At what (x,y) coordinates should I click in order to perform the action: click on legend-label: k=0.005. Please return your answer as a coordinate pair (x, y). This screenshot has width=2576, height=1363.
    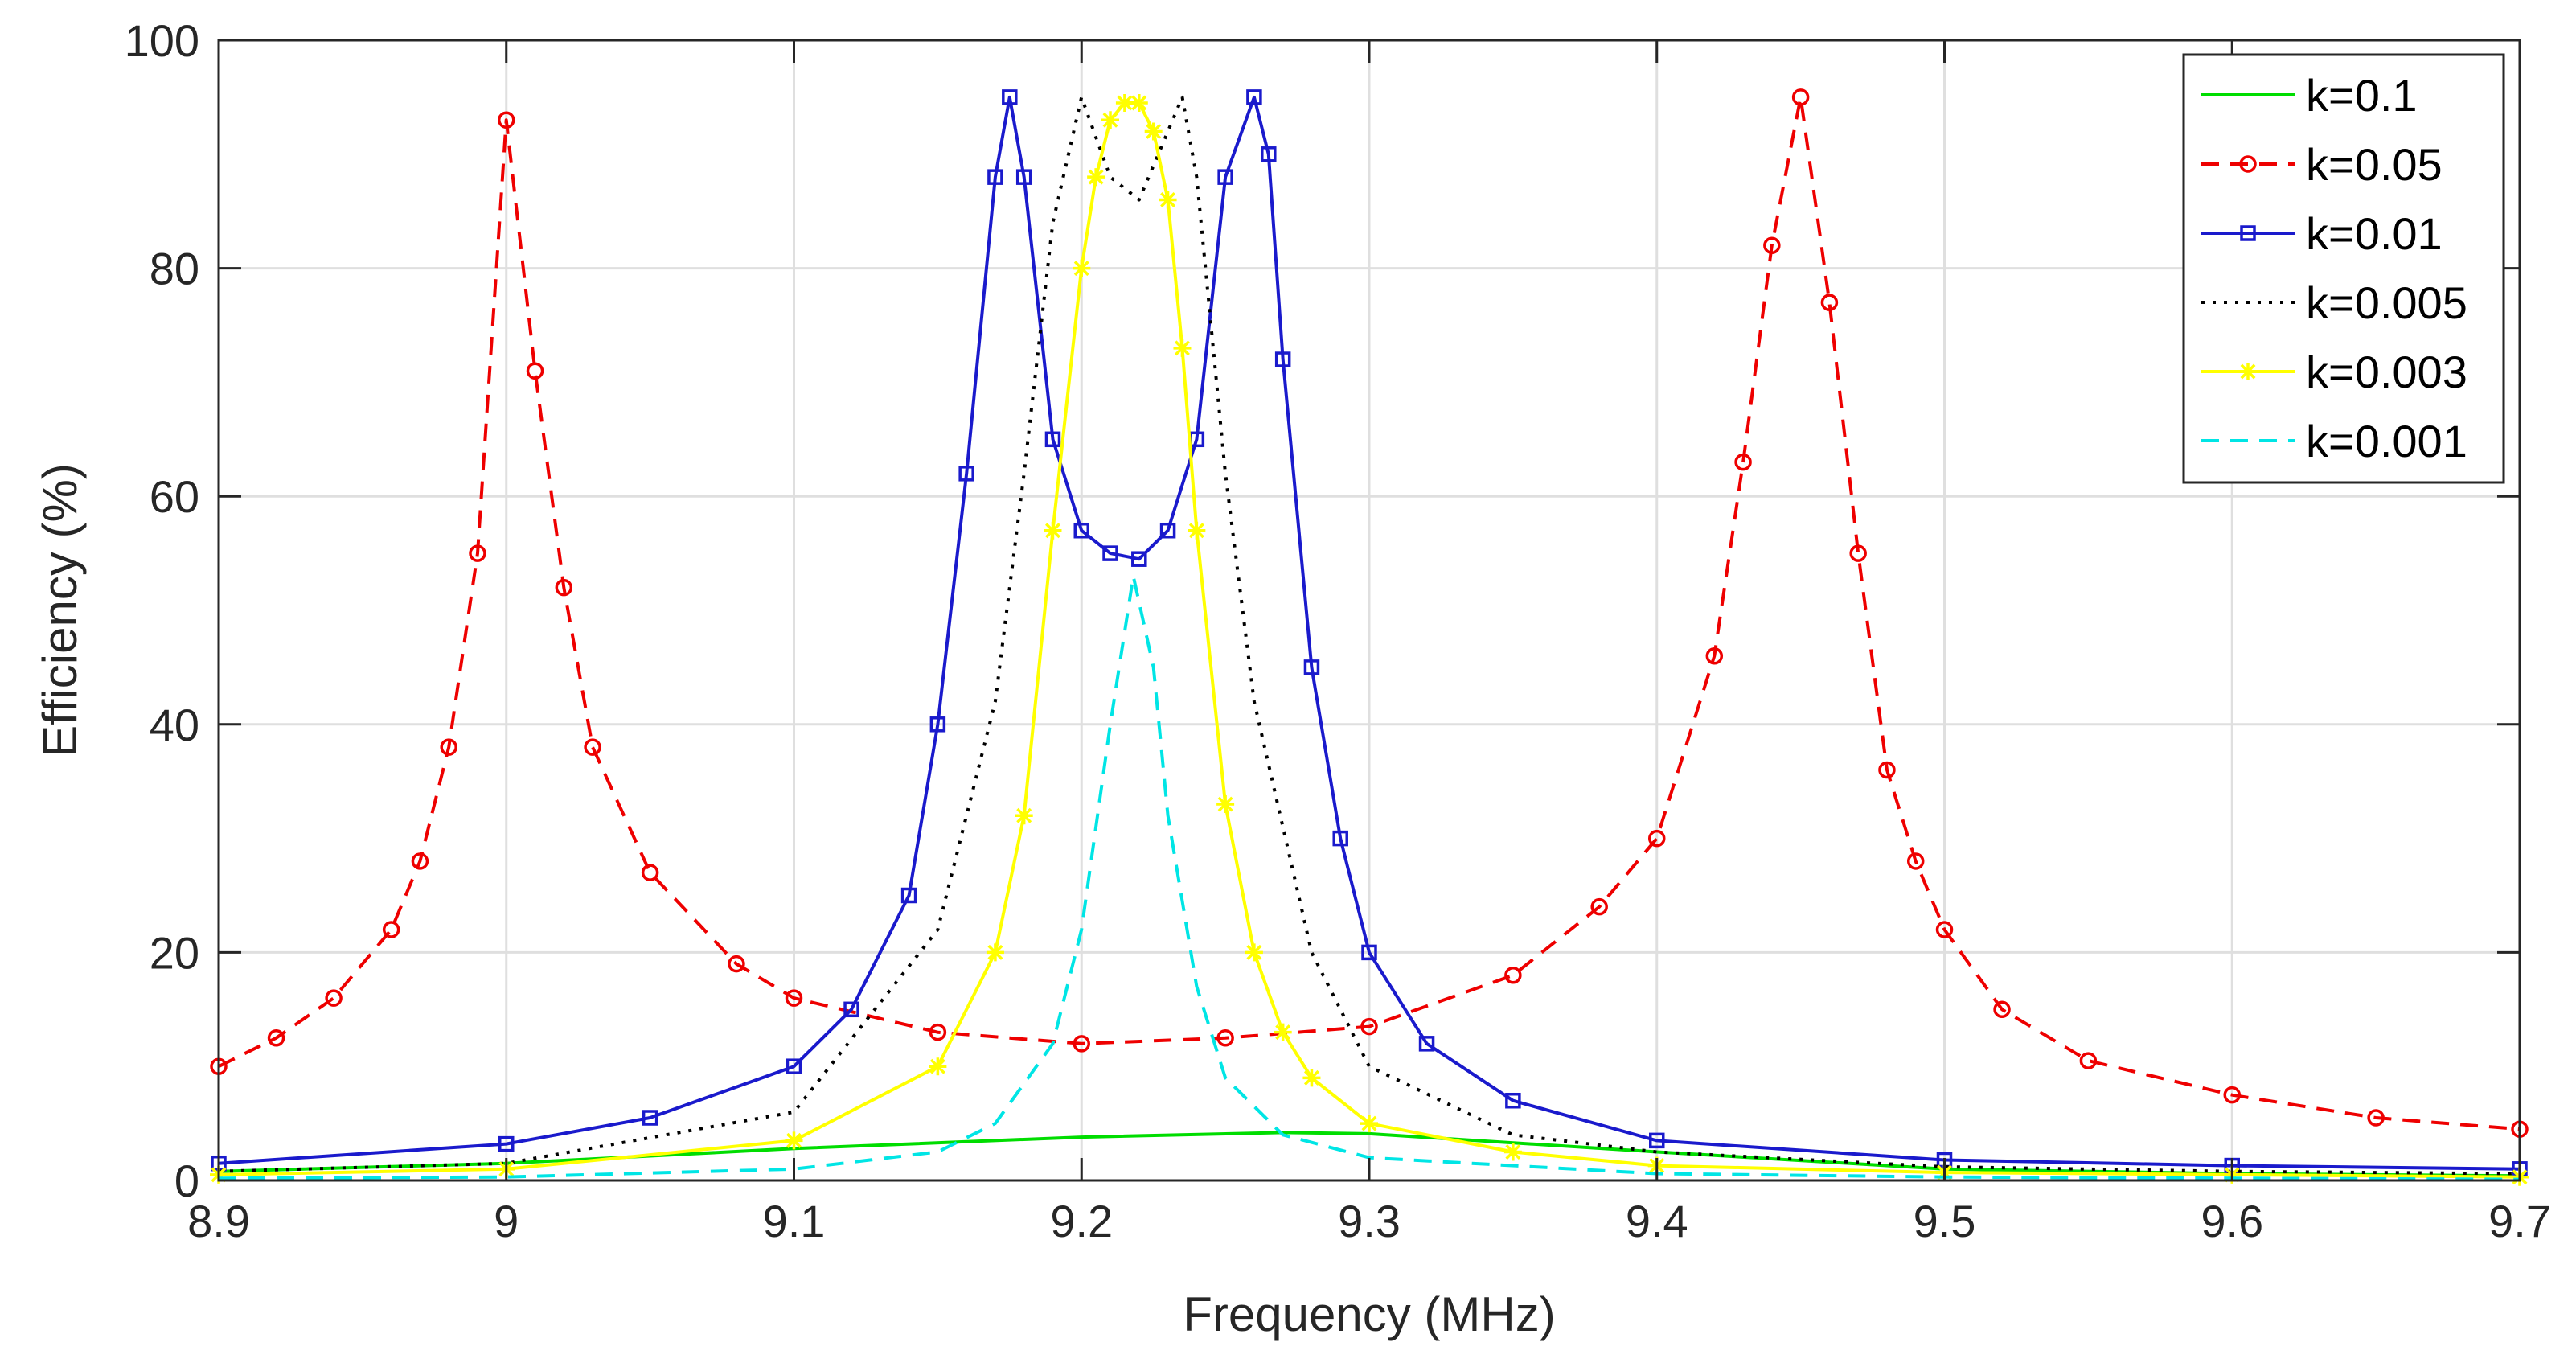
    Looking at the image, I should click on (2386, 302).